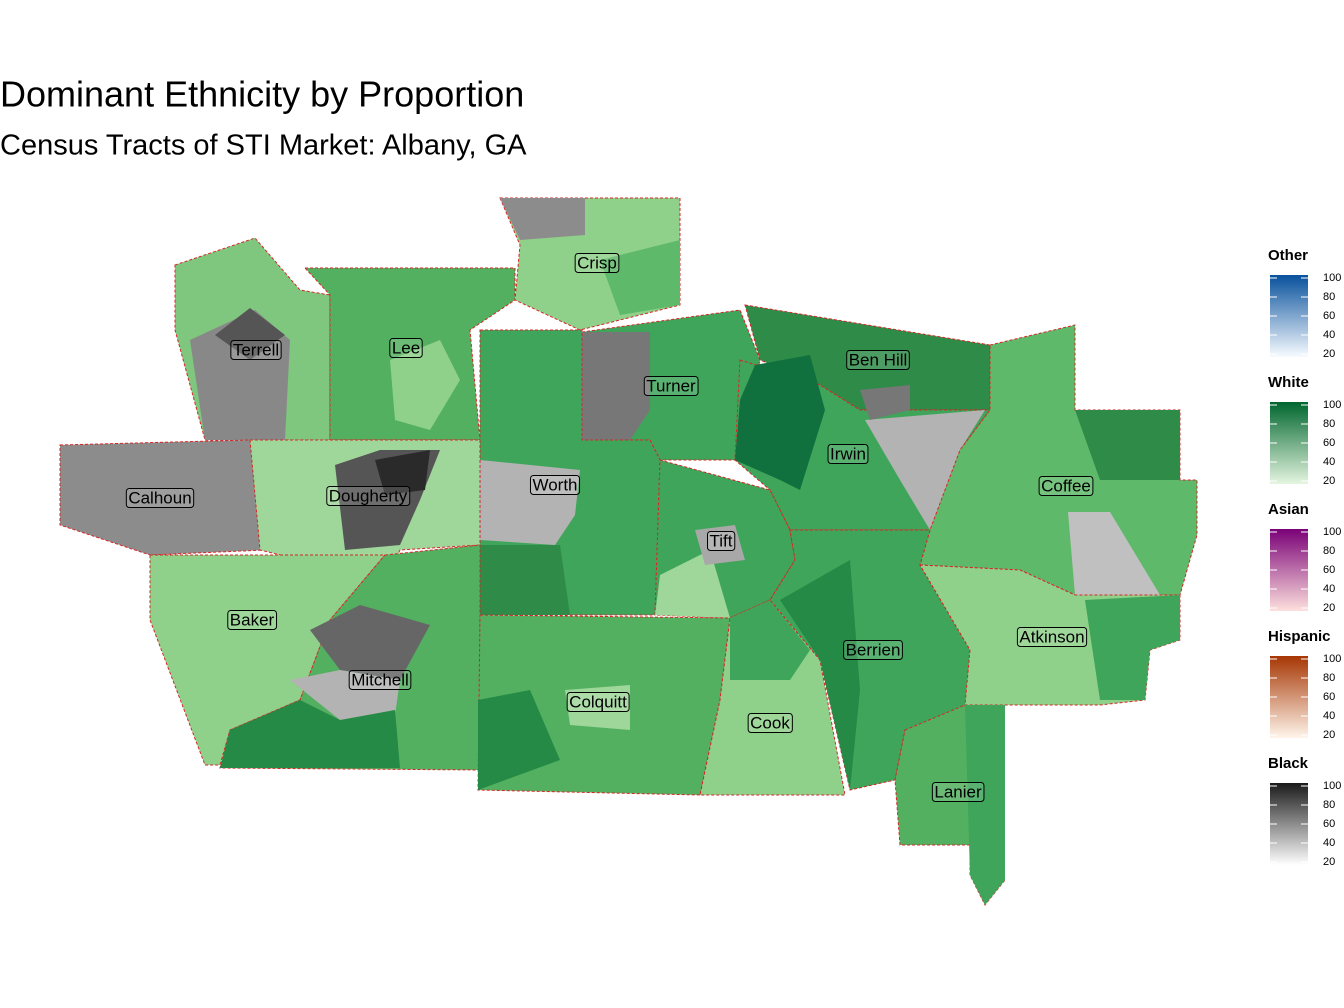 The width and height of the screenshot is (1344, 1008). What do you see at coordinates (1288, 509) in the screenshot?
I see `legend-title: Asian` at bounding box center [1288, 509].